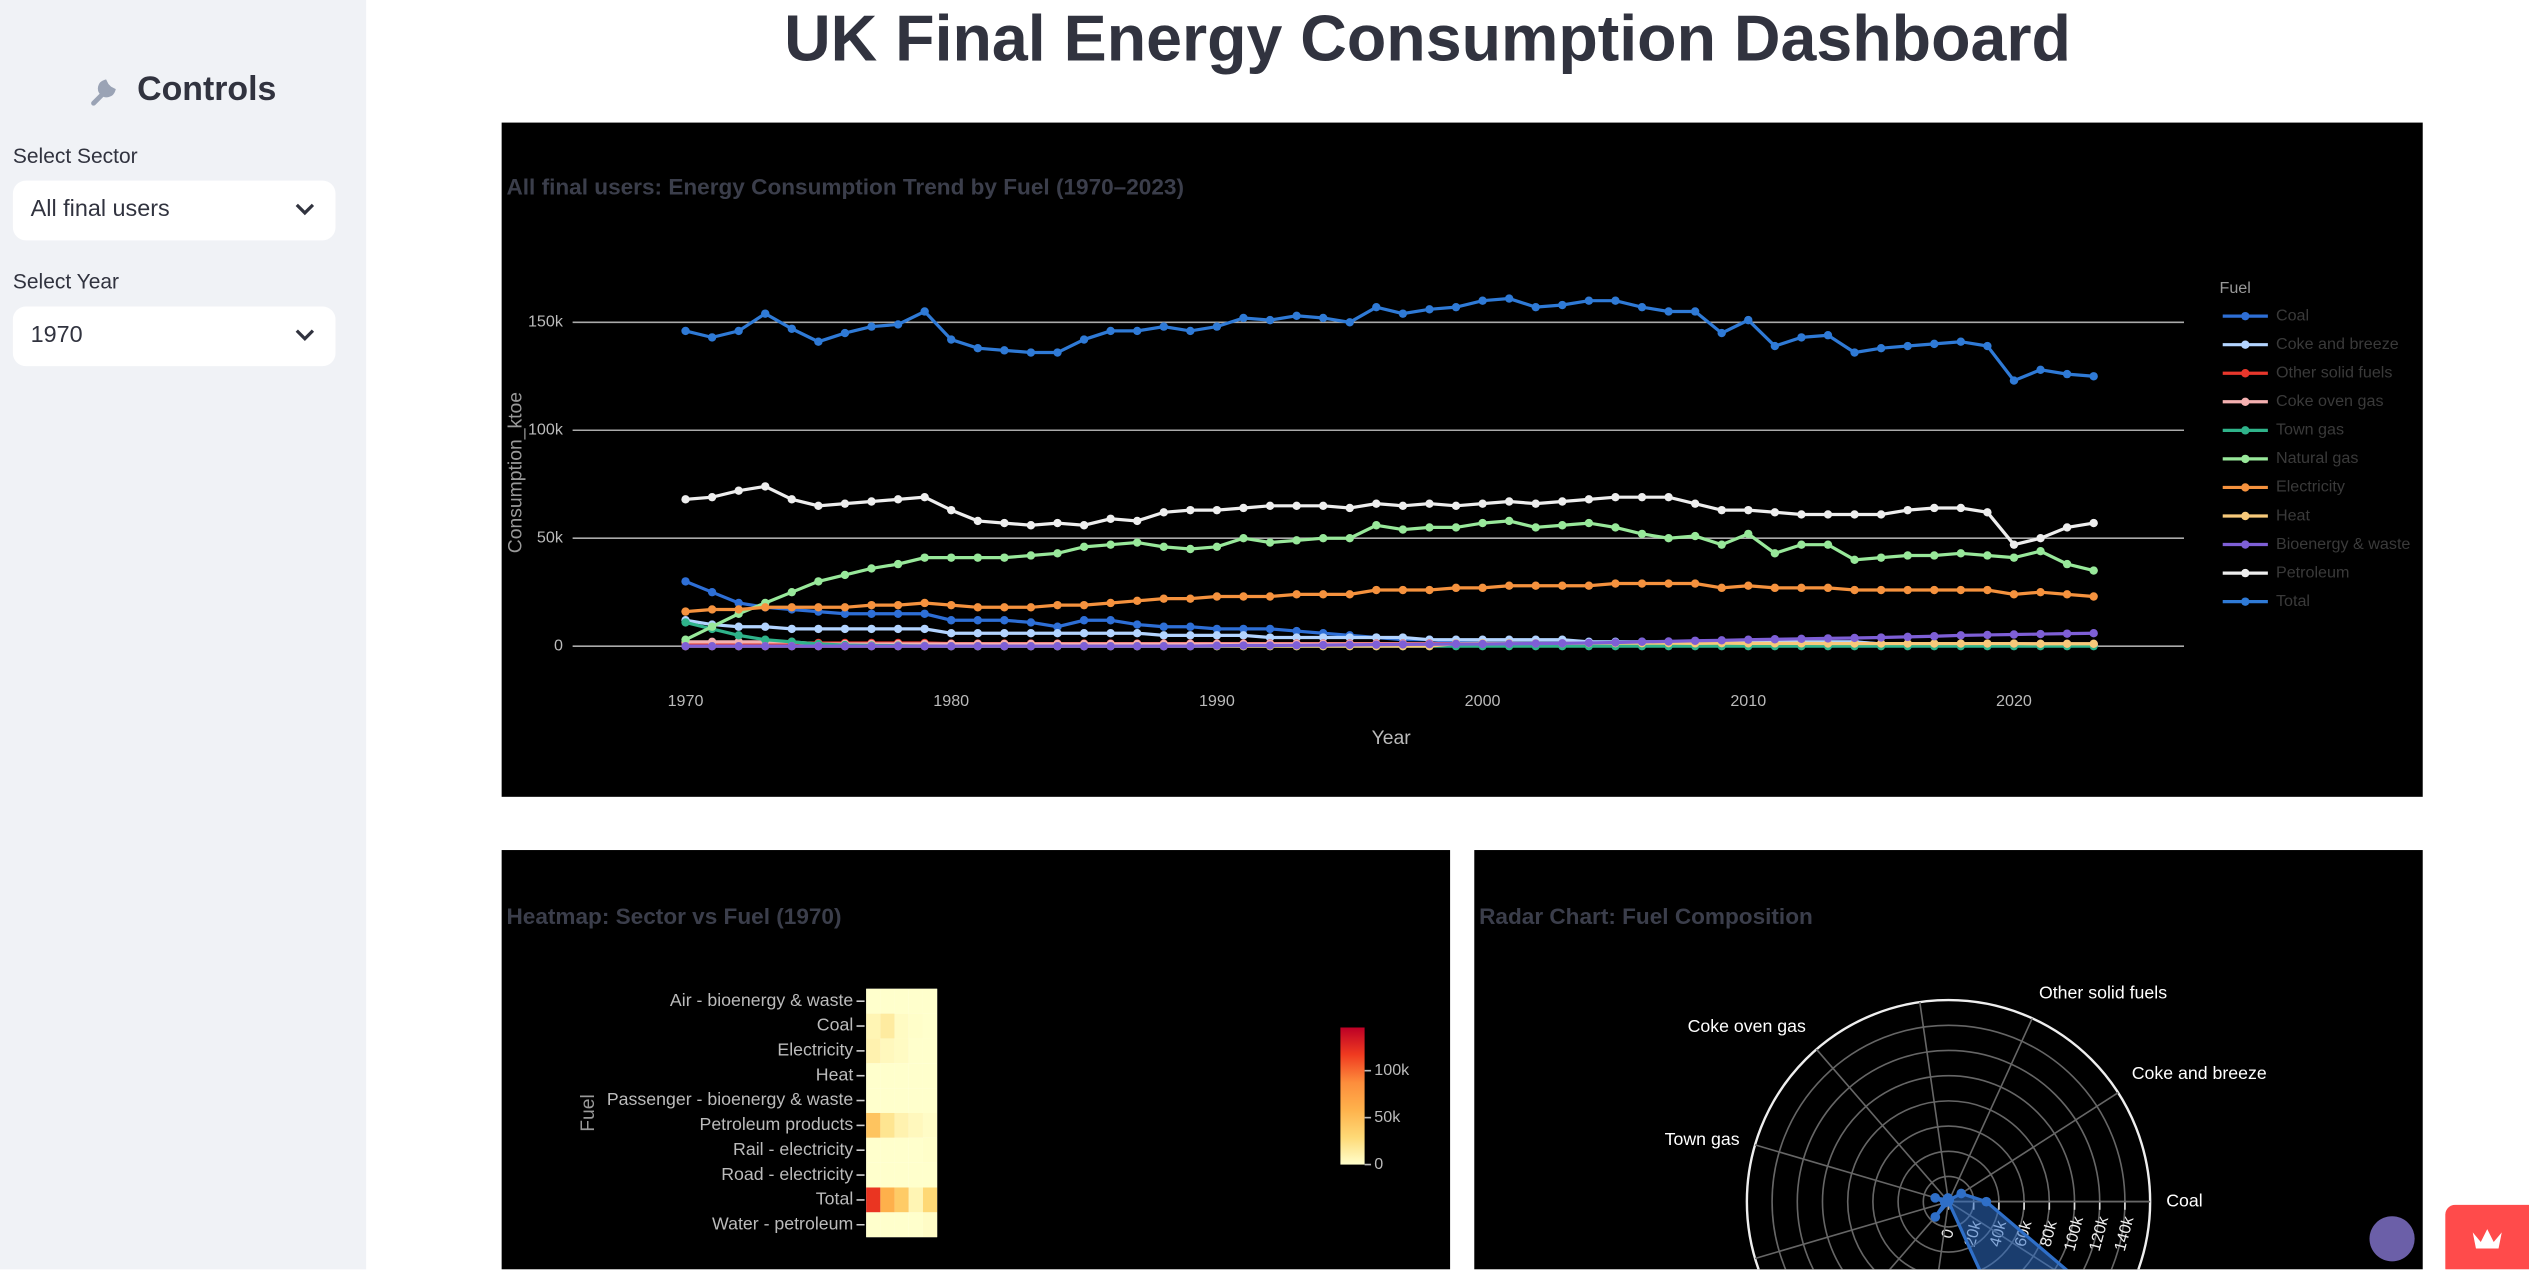 Image resolution: width=2529 pixels, height=1270 pixels. I want to click on axis-label: Town gas, so click(1702, 1139).